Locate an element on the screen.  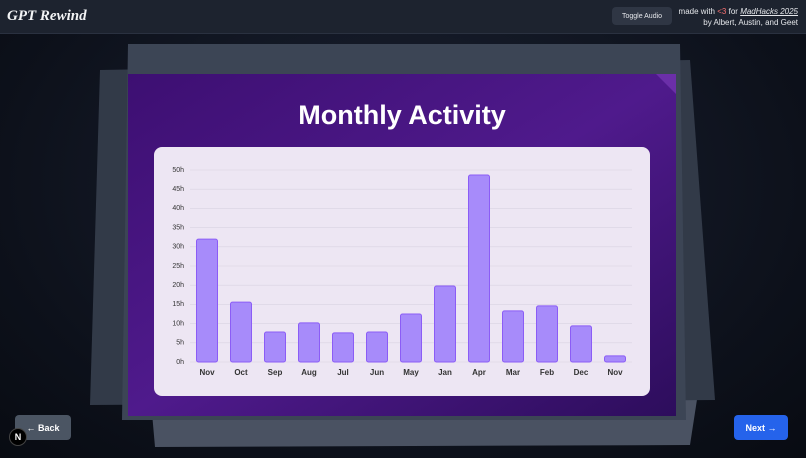
x-tick-label: May is located at coordinates (411, 372).